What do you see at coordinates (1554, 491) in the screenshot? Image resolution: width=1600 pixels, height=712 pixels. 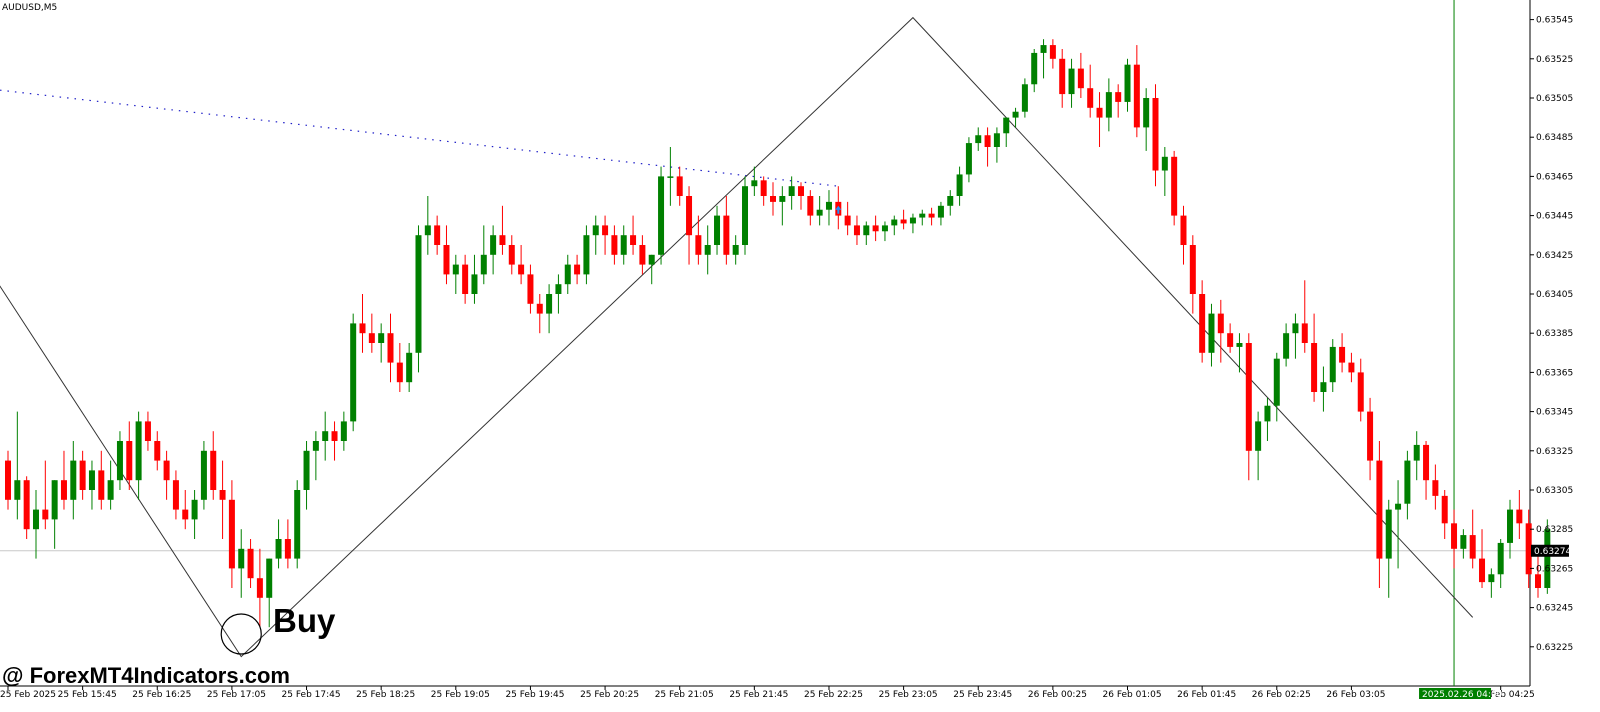 I see `price-tick-label: 0.63305` at bounding box center [1554, 491].